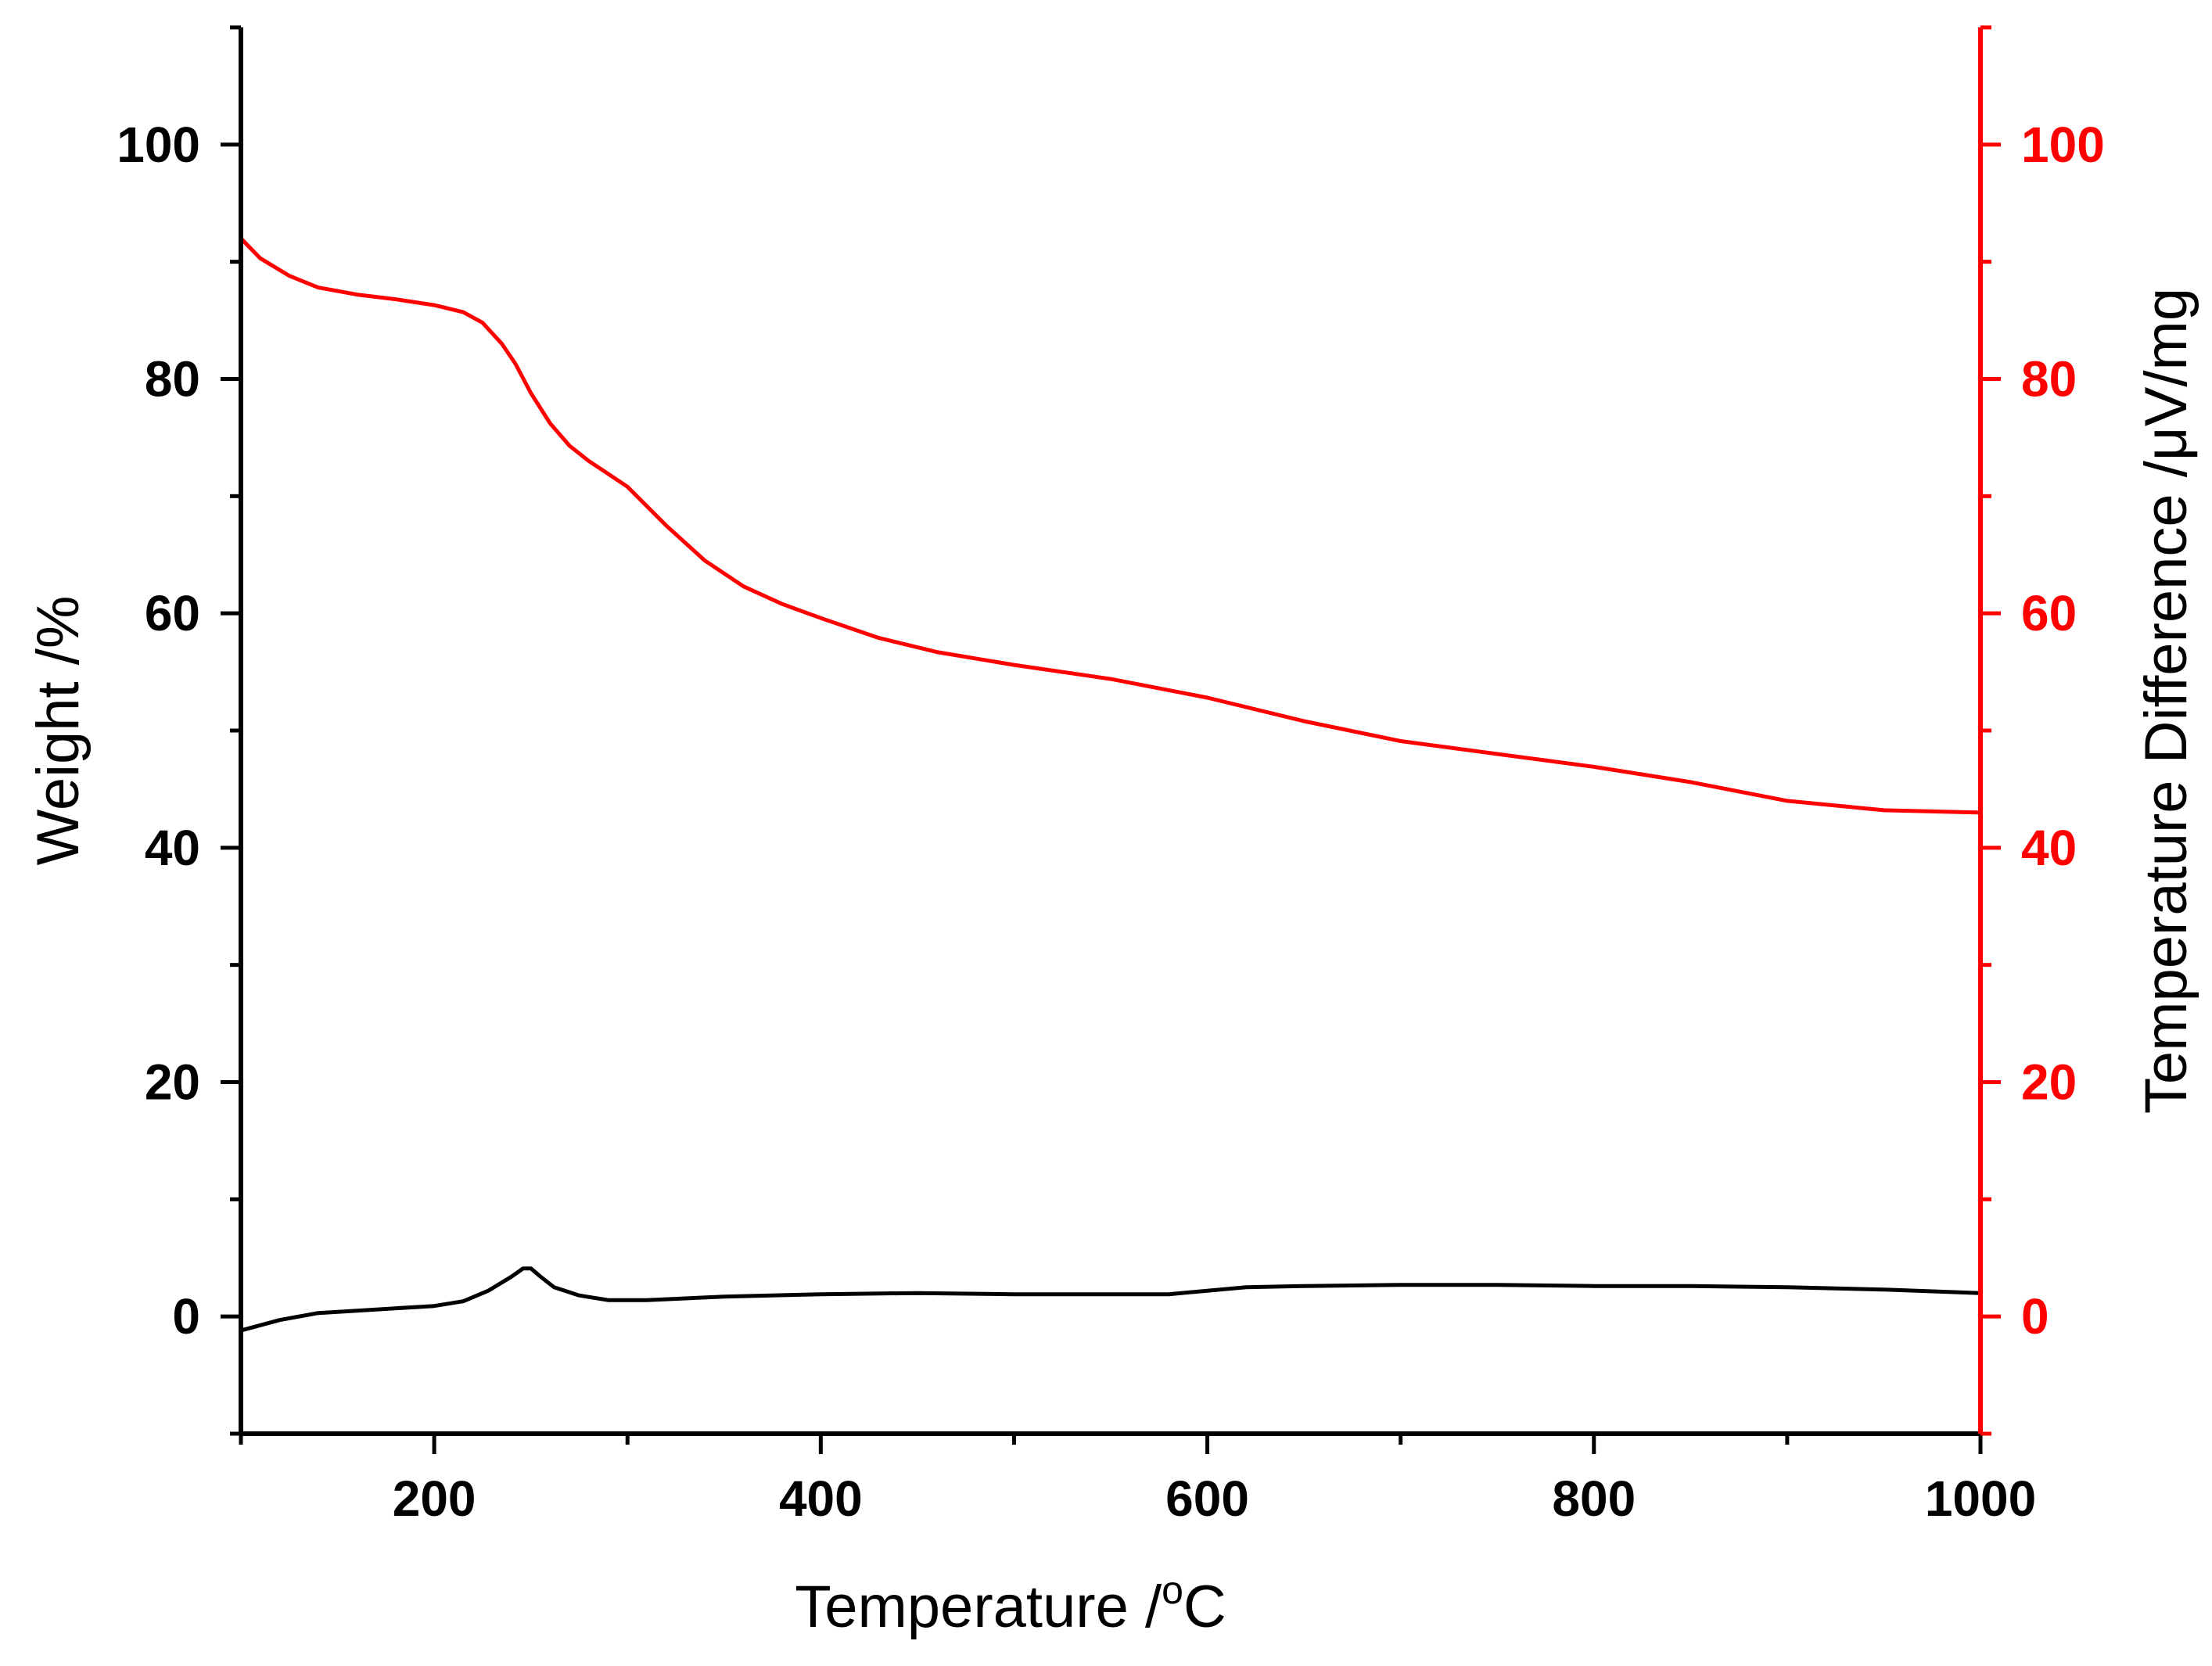  What do you see at coordinates (1111, 1299) in the screenshot?
I see `temperature-difference-series-line` at bounding box center [1111, 1299].